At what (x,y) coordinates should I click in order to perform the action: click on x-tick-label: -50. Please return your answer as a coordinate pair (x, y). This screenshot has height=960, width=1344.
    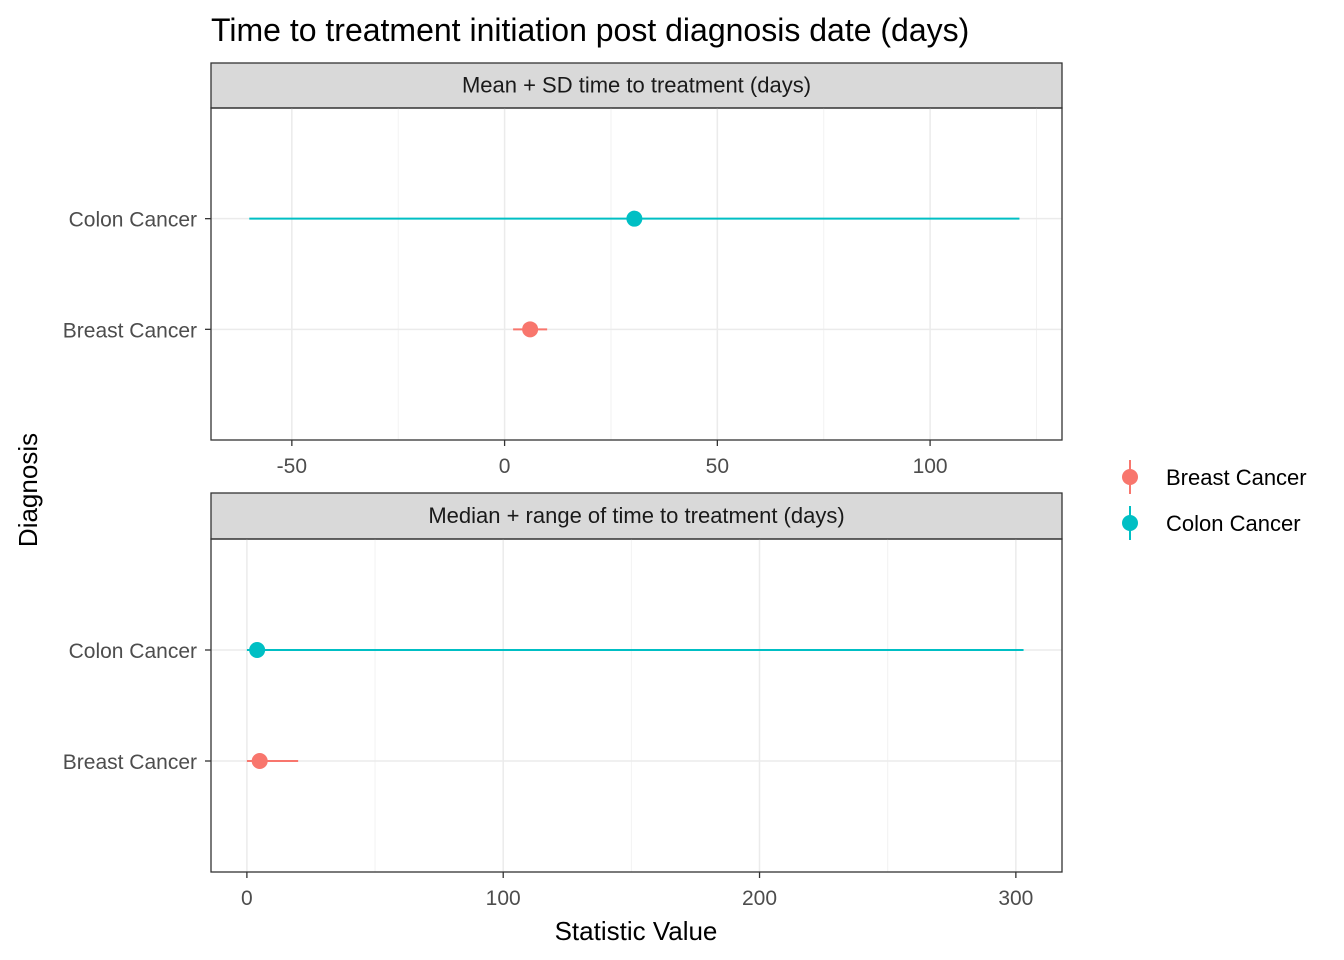
    Looking at the image, I should click on (292, 466).